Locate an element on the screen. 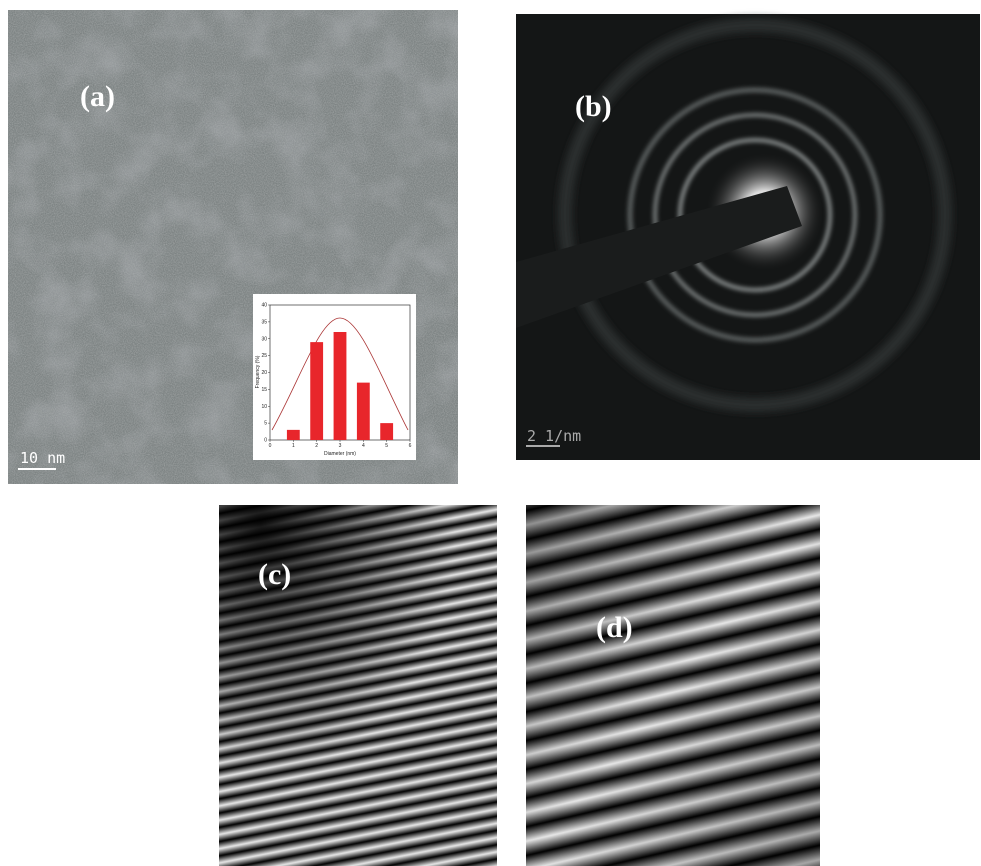 The height and width of the screenshot is (866, 981). y-axis-label: Frequency (%) is located at coordinates (258, 371).